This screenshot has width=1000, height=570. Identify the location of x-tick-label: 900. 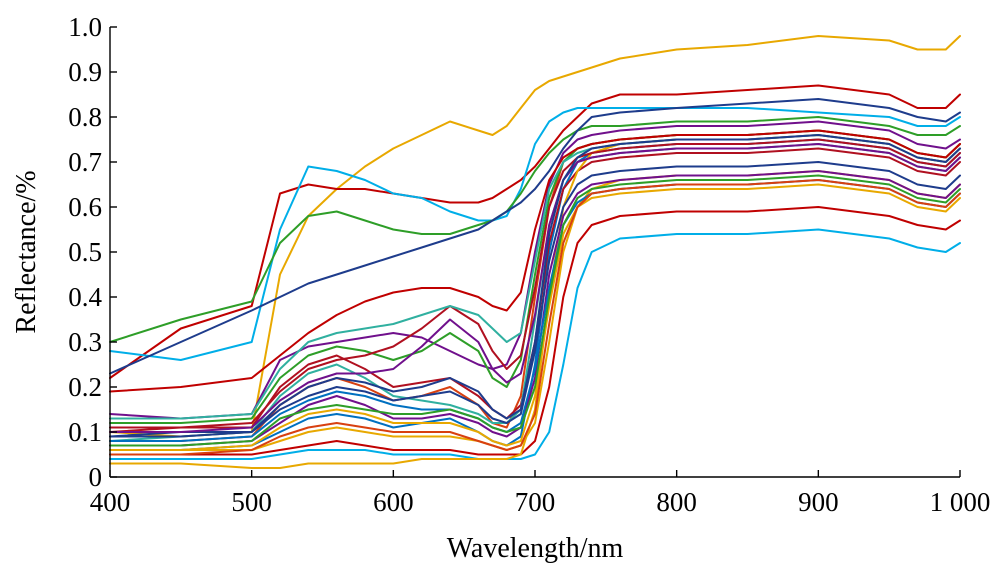
(818, 502).